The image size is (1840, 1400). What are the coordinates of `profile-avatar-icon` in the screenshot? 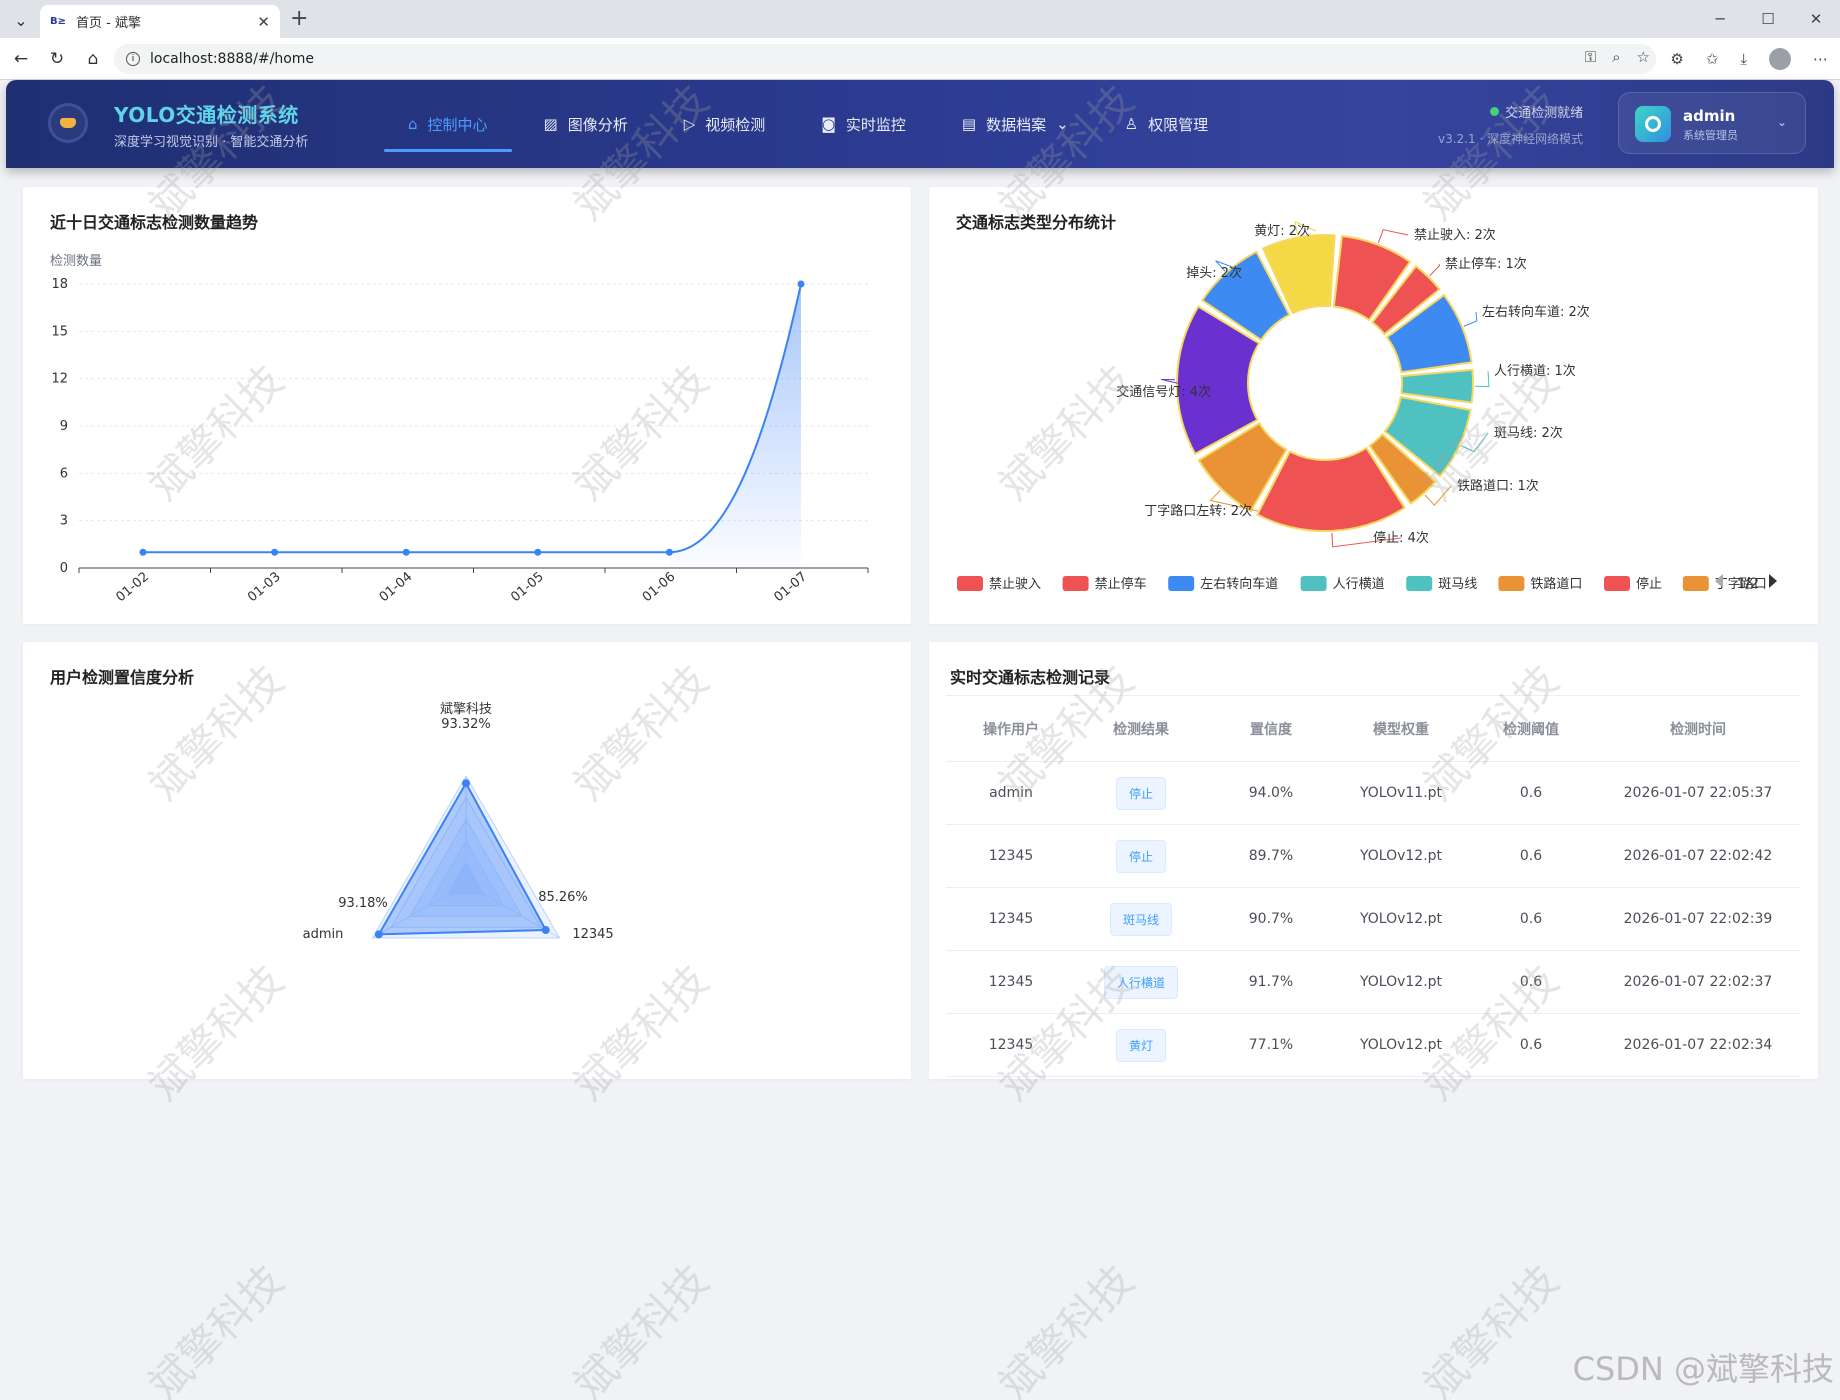 It's located at (1780, 59).